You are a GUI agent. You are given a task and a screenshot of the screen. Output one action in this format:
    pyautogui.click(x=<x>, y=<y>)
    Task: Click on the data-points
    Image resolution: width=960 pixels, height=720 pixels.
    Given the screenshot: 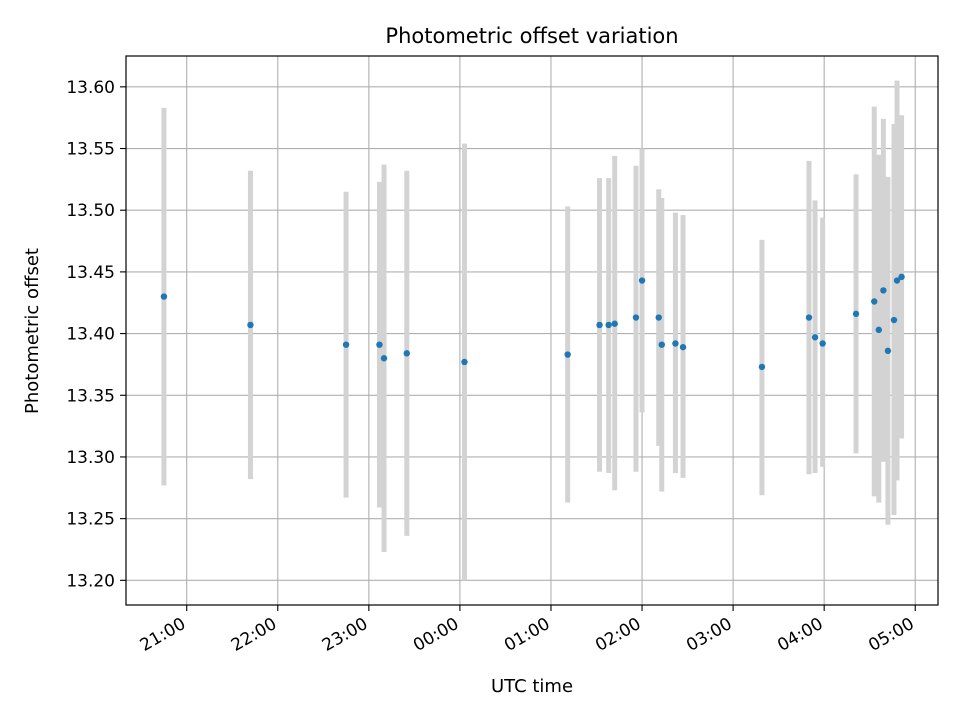 What is the action you would take?
    pyautogui.click(x=532, y=322)
    